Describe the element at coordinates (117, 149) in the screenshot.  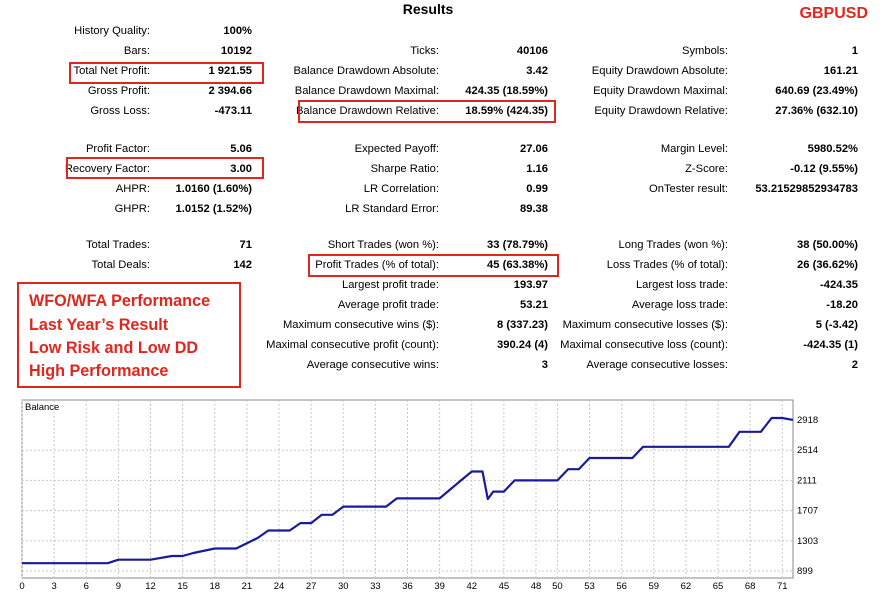
I see `stat-label: Profit Factor:` at that location.